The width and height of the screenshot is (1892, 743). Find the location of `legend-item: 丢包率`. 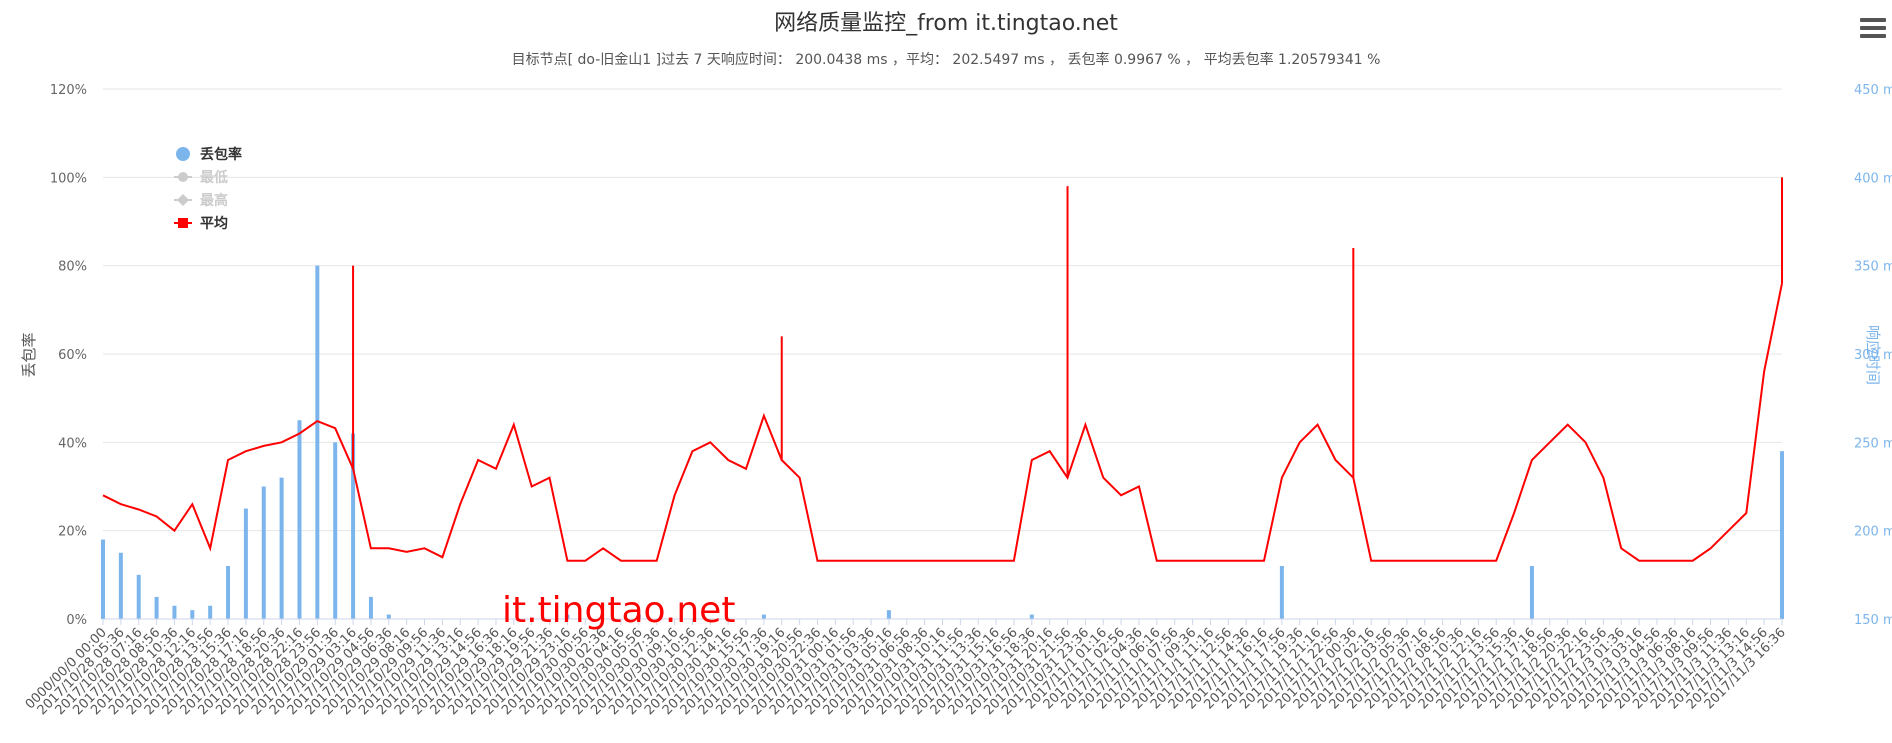

legend-item: 丢包率 is located at coordinates (209, 154).